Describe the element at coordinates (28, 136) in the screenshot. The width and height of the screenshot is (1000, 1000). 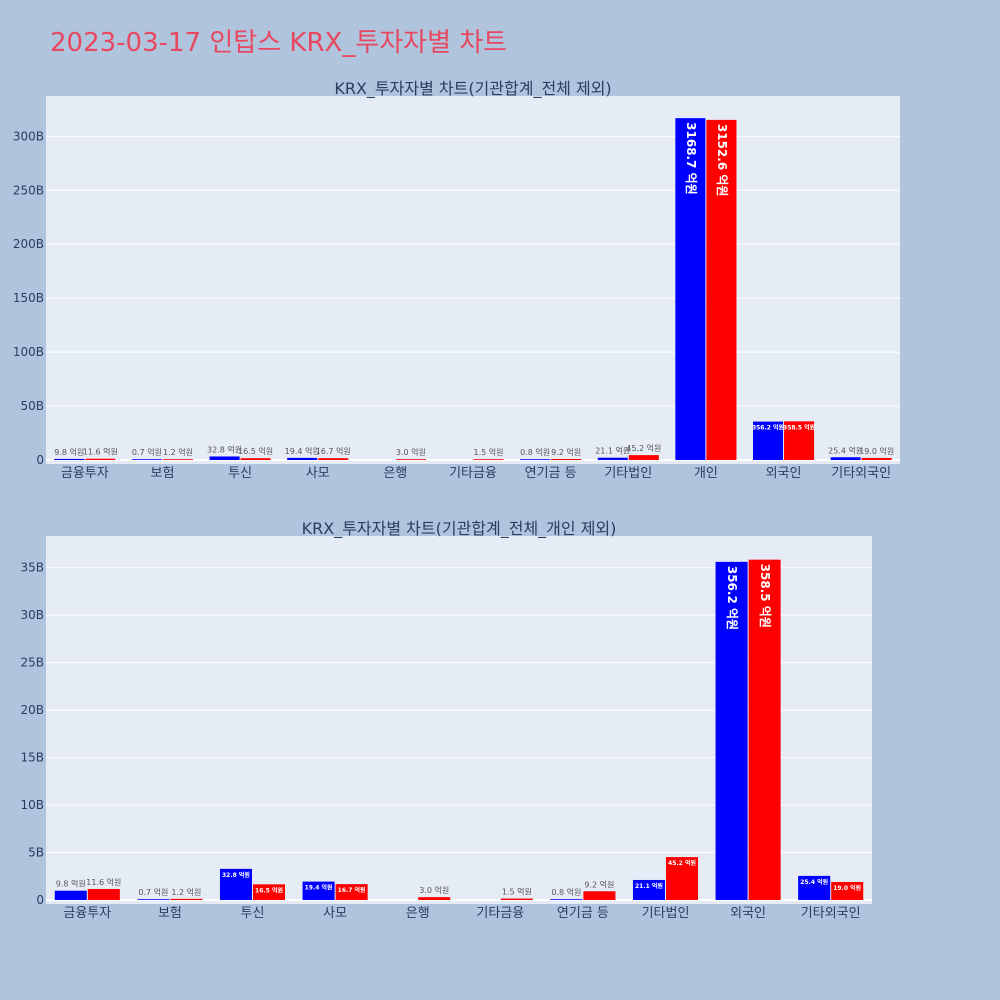
I see `y-tick-label: 300B` at that location.